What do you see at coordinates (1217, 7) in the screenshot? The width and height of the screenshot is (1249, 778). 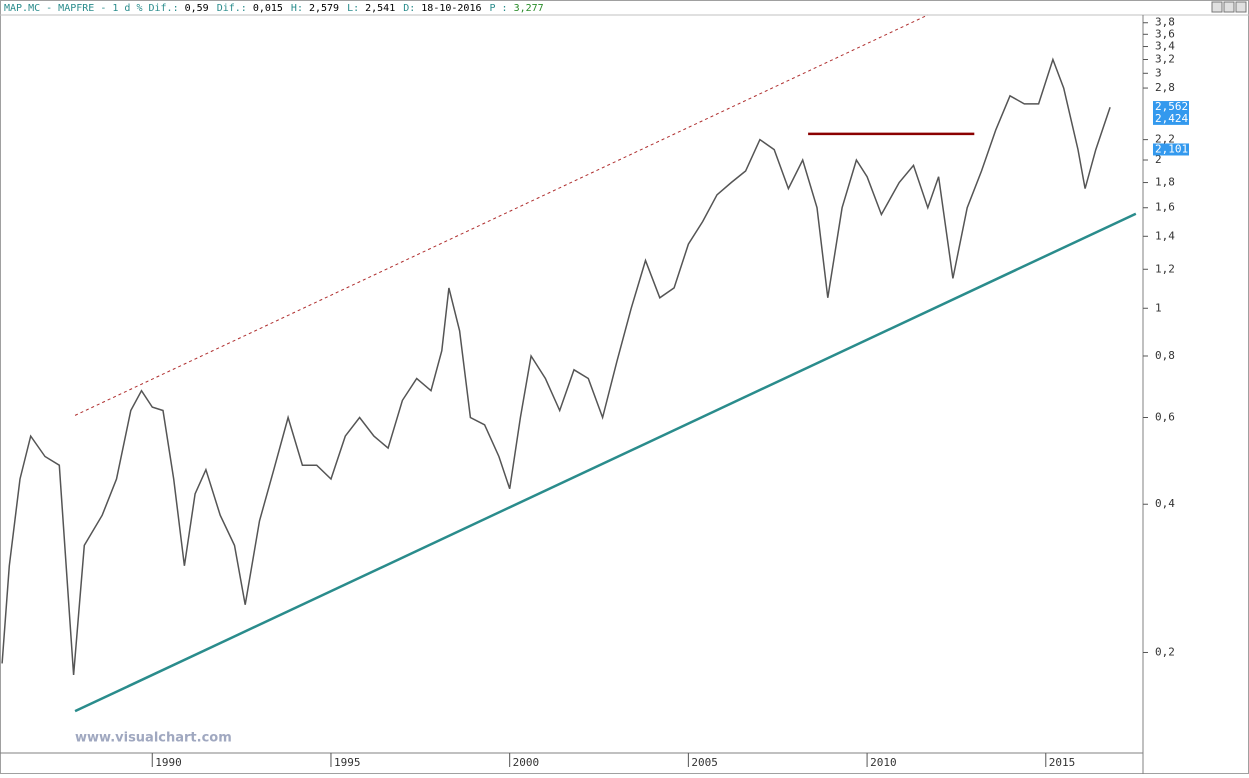 I see `minimize-button` at bounding box center [1217, 7].